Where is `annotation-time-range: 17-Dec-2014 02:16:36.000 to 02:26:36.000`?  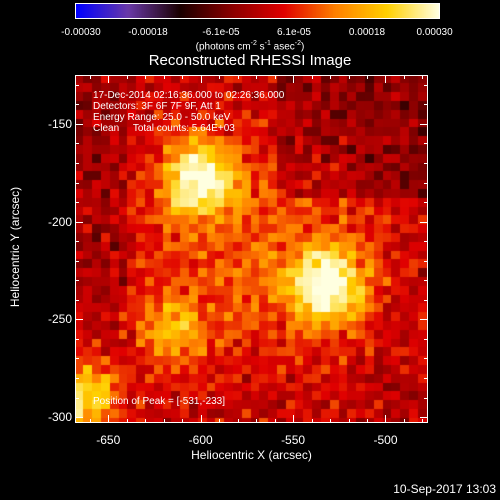
annotation-time-range: 17-Dec-2014 02:16:36.000 to 02:26:36.000 is located at coordinates (189, 95).